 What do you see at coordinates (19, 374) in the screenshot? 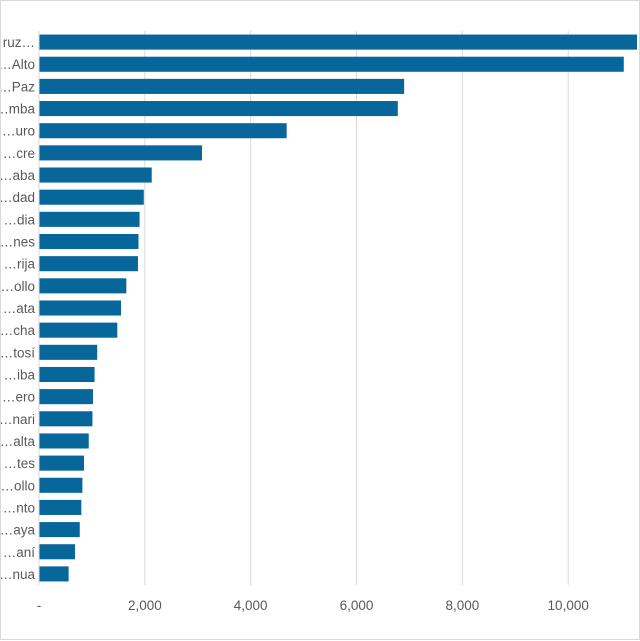
I see `category-label: …iba` at bounding box center [19, 374].